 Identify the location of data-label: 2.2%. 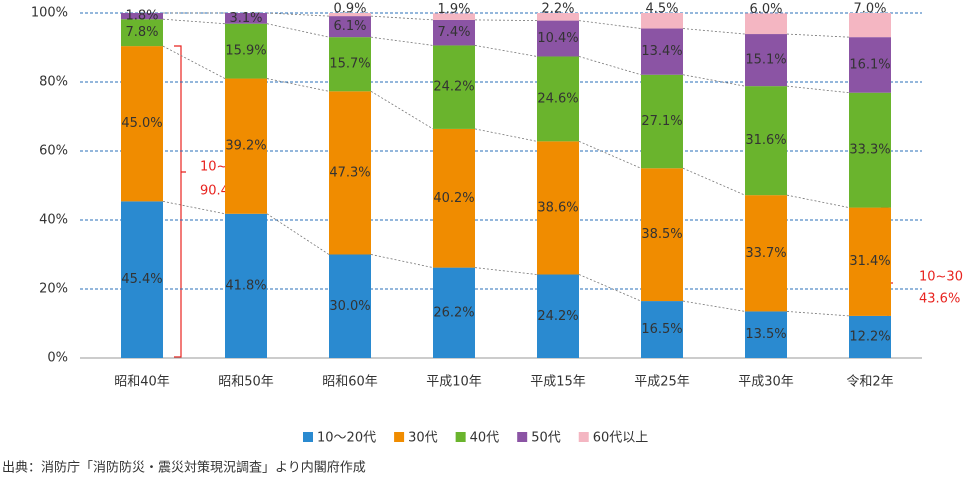
(557, 9).